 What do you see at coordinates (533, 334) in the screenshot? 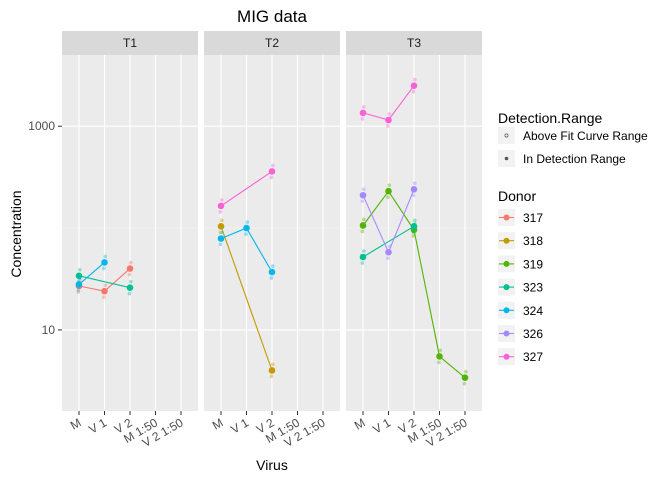
I see `legend-label: 326` at bounding box center [533, 334].